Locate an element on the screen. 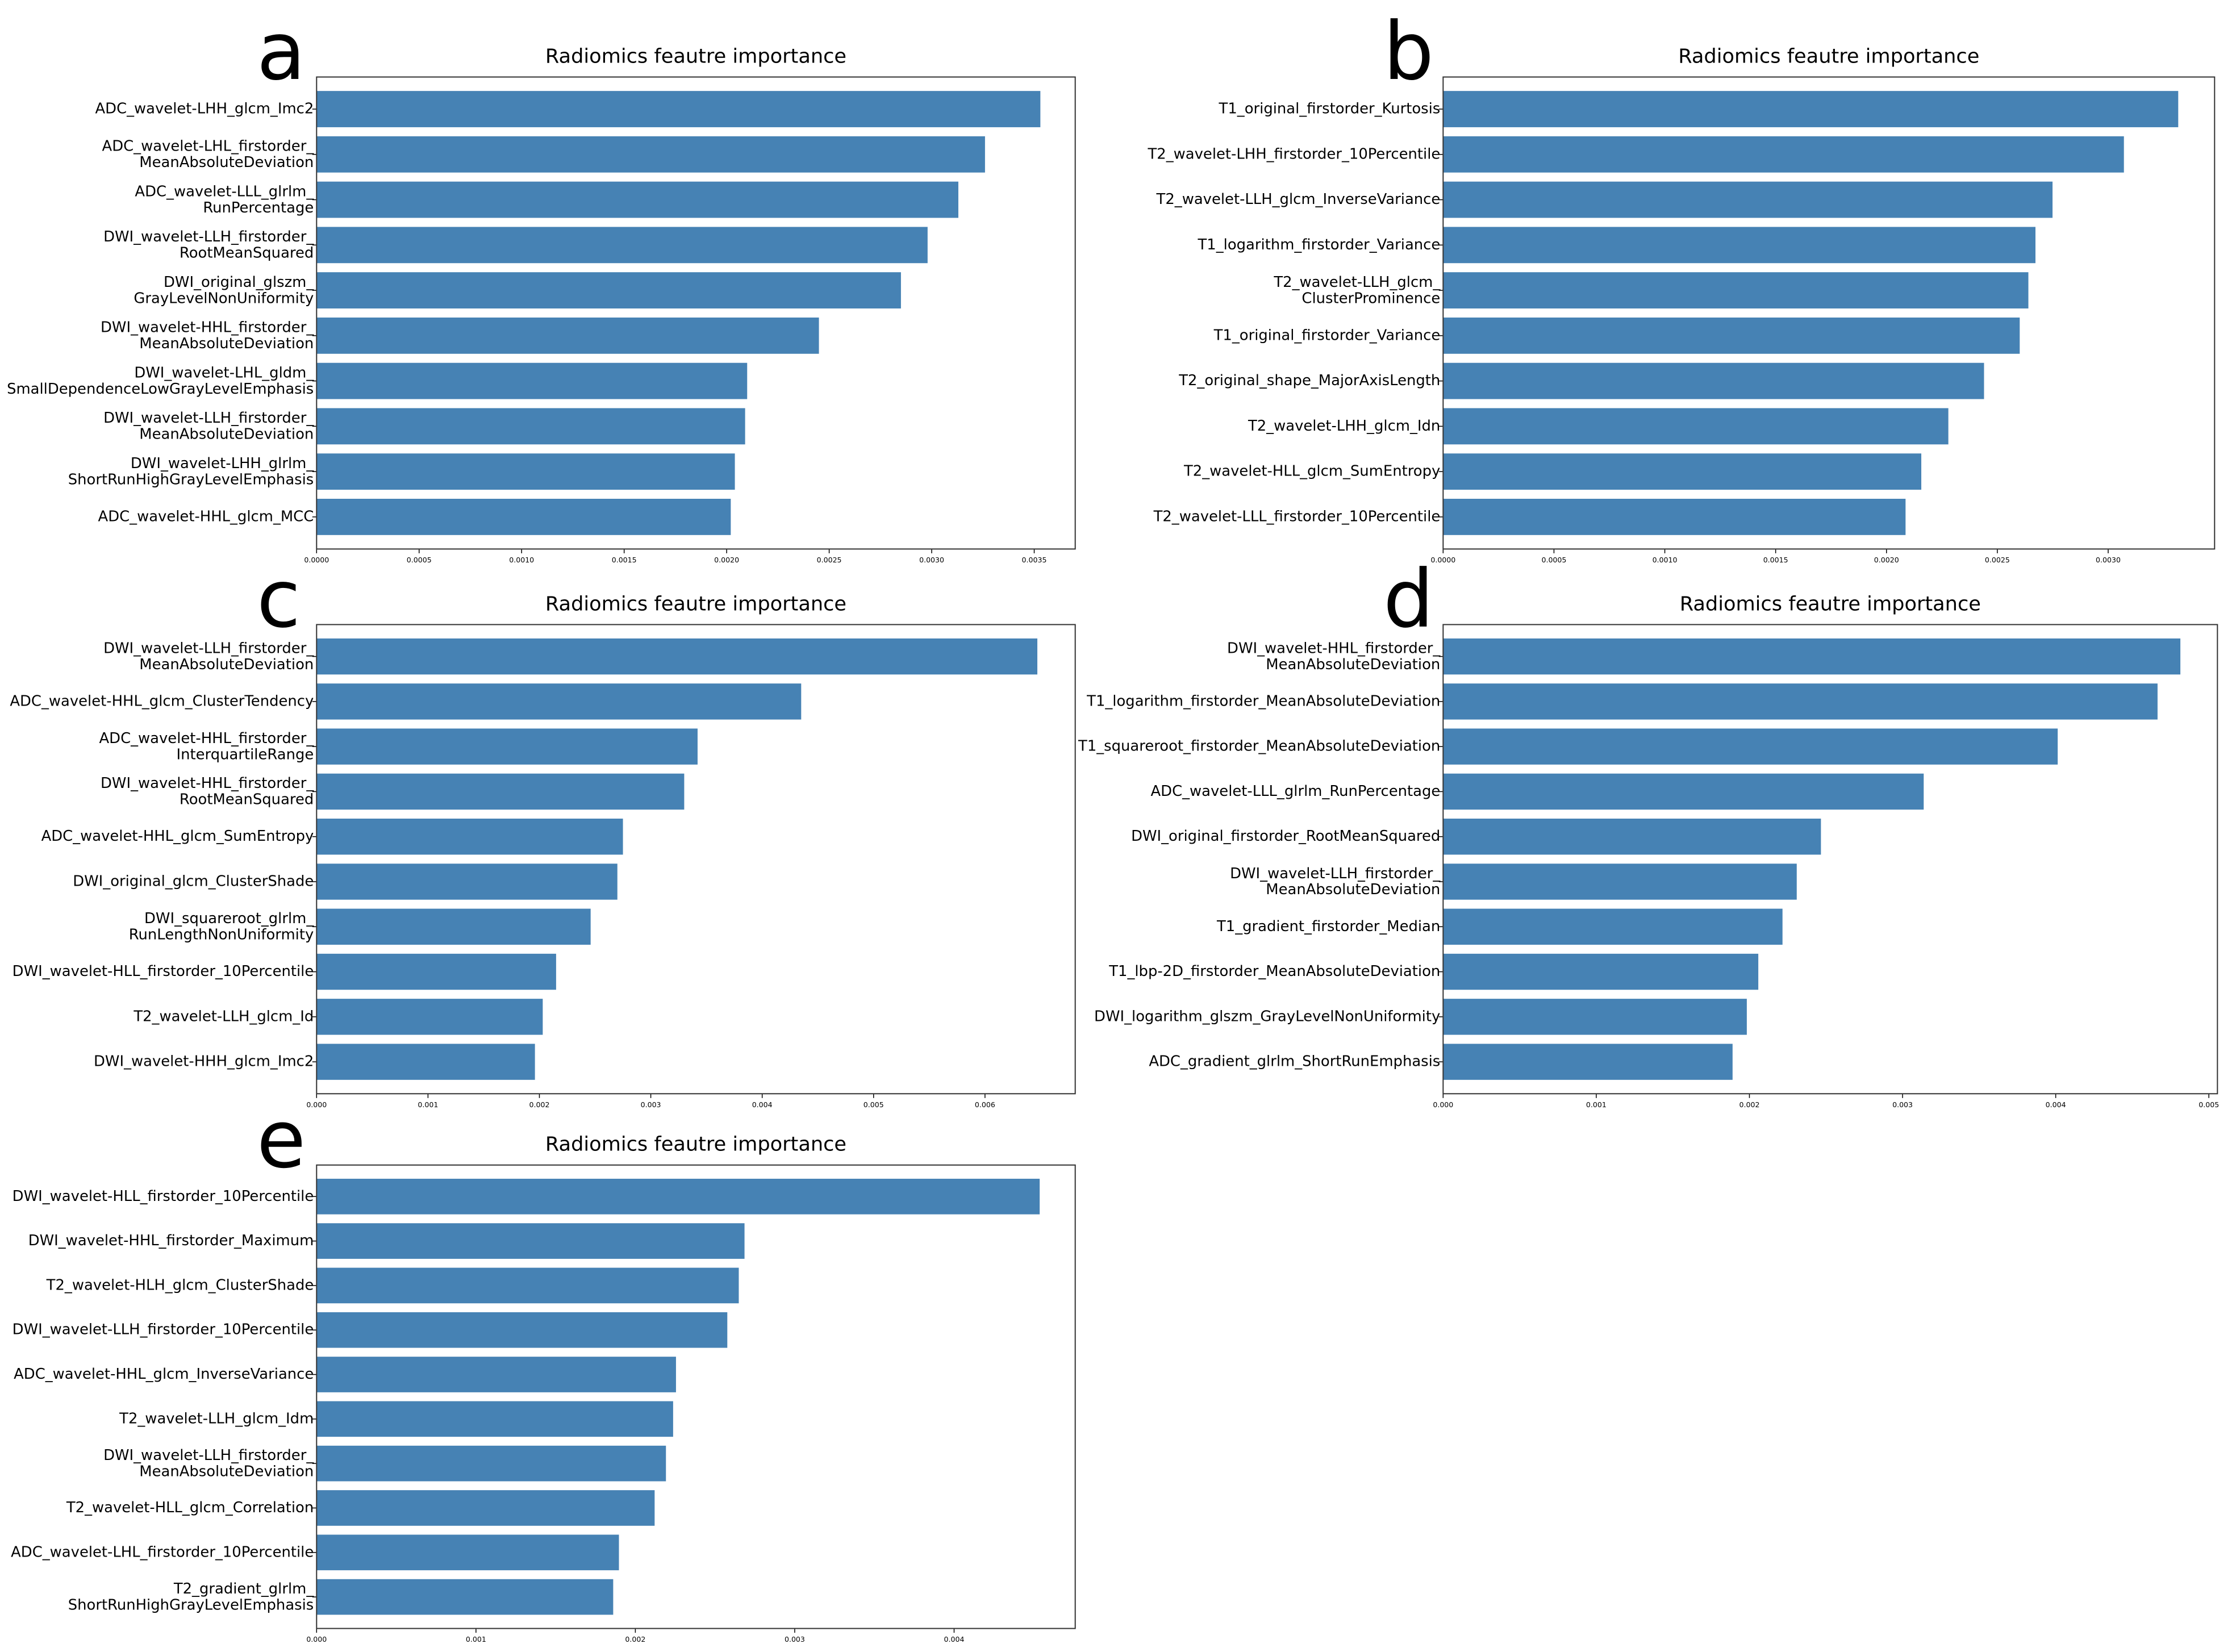 This screenshot has width=2236, height=1652. category-label: T1_original_firstorder_Variance is located at coordinates (1327, 335).